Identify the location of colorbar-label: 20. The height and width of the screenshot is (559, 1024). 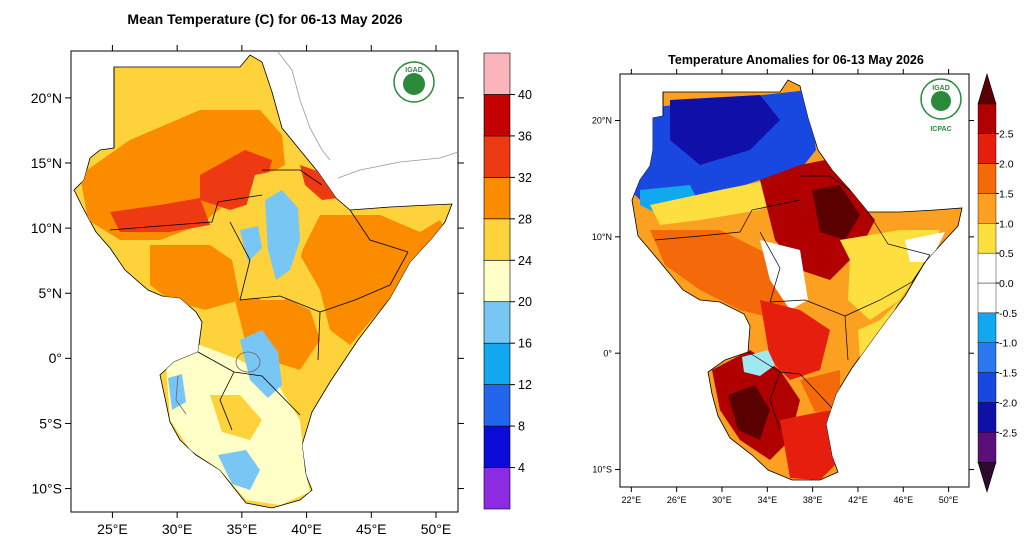
(525, 302).